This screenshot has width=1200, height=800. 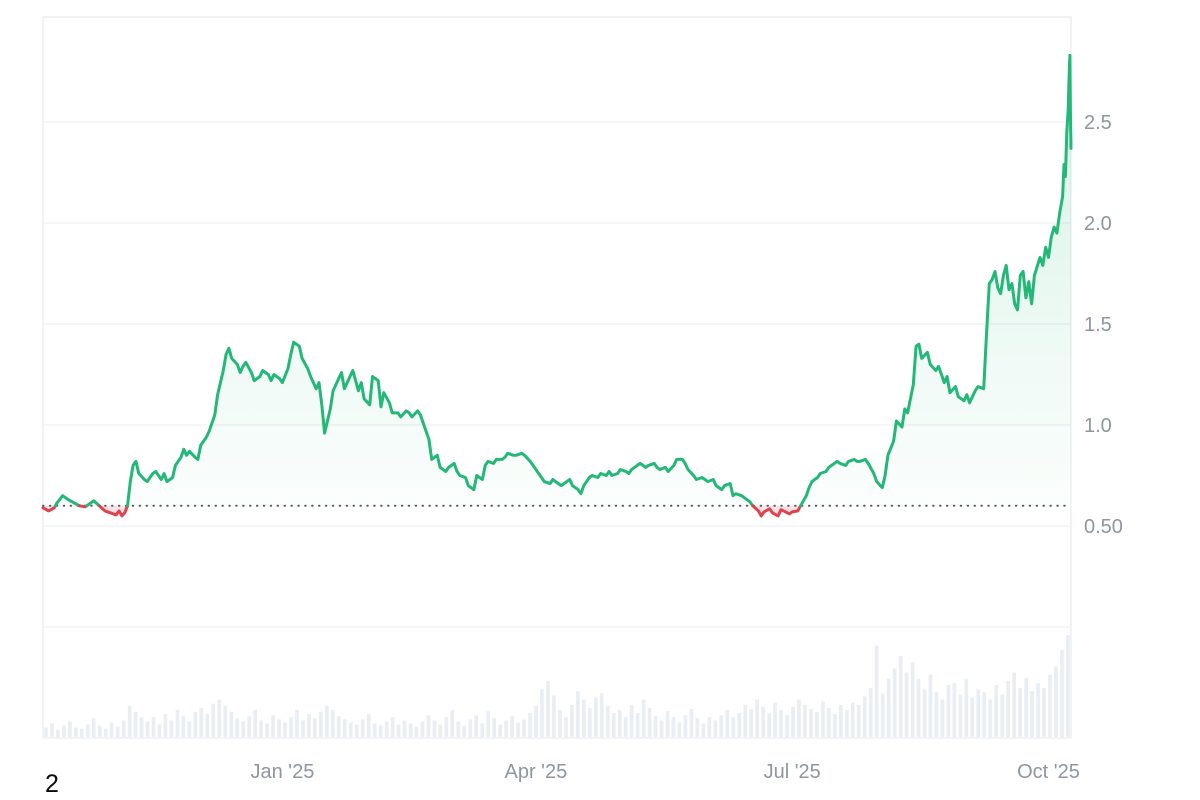 What do you see at coordinates (777, 511) in the screenshot?
I see `price-line-down-segment` at bounding box center [777, 511].